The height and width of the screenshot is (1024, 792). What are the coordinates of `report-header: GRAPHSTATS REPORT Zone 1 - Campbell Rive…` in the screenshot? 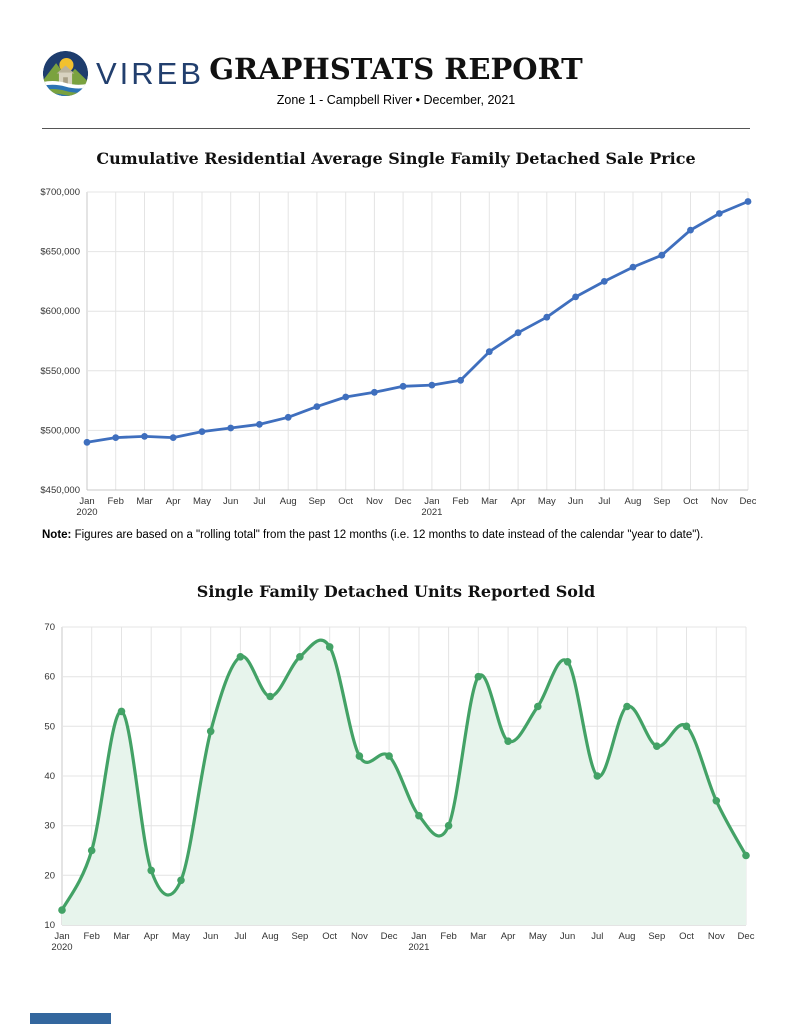 It's located at (396, 79).